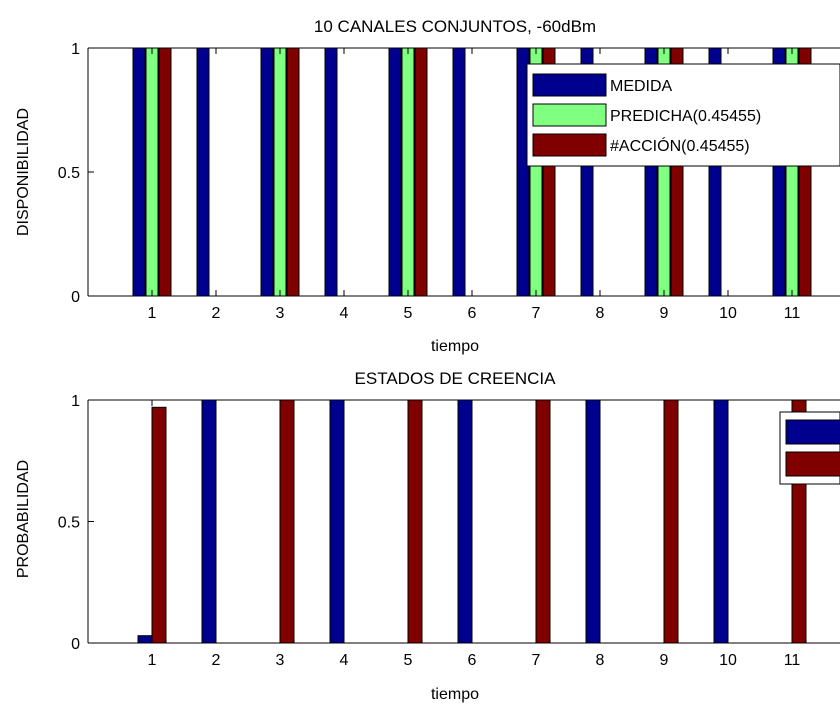 This screenshot has width=840, height=704. I want to click on bar-predicha-0-45455--3, so click(280, 172).